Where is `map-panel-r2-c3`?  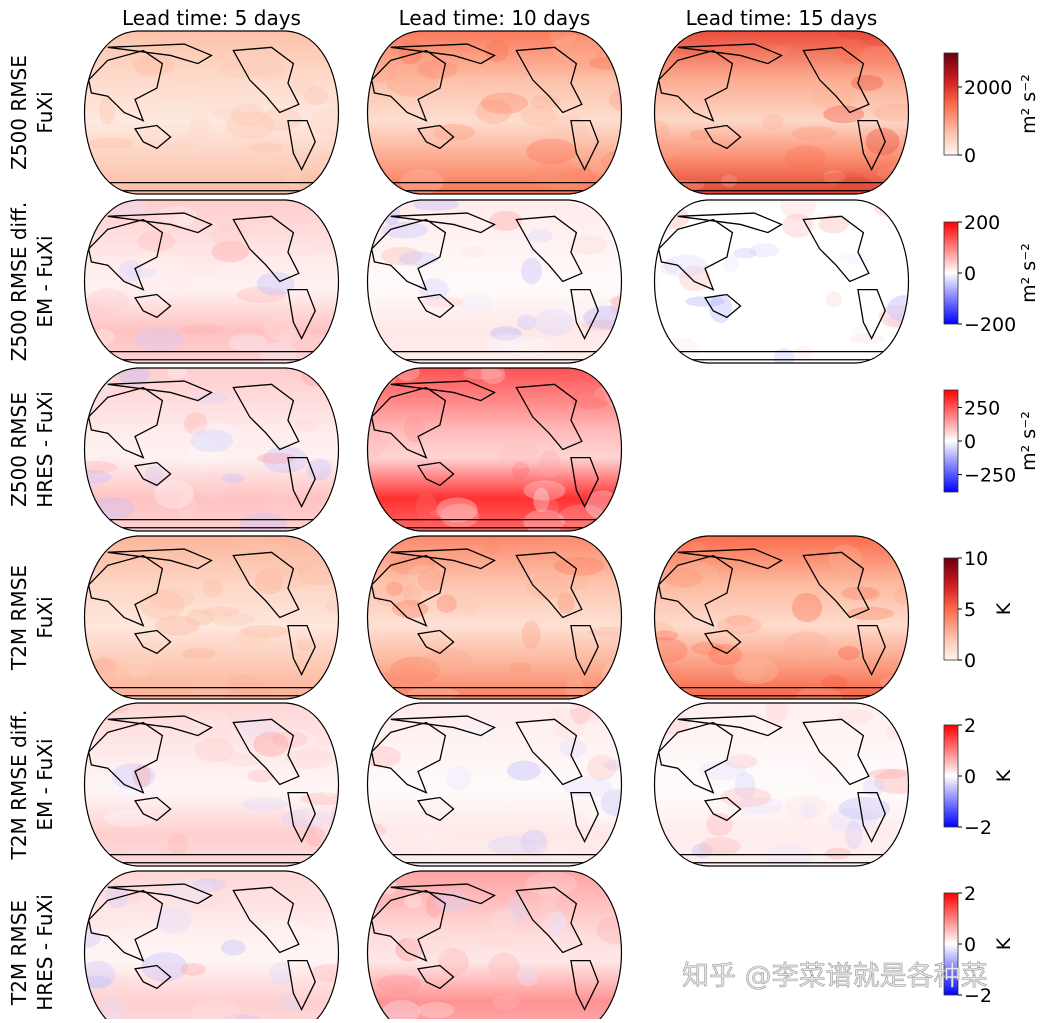 map-panel-r2-c3 is located at coordinates (781, 281).